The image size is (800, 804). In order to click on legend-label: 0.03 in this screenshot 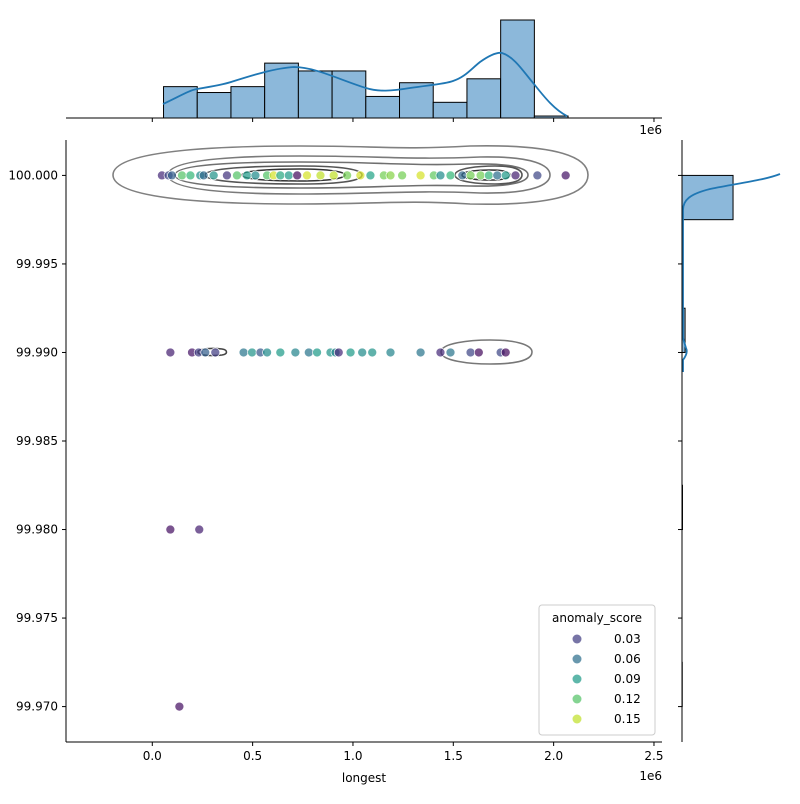, I will do `click(627, 639)`.